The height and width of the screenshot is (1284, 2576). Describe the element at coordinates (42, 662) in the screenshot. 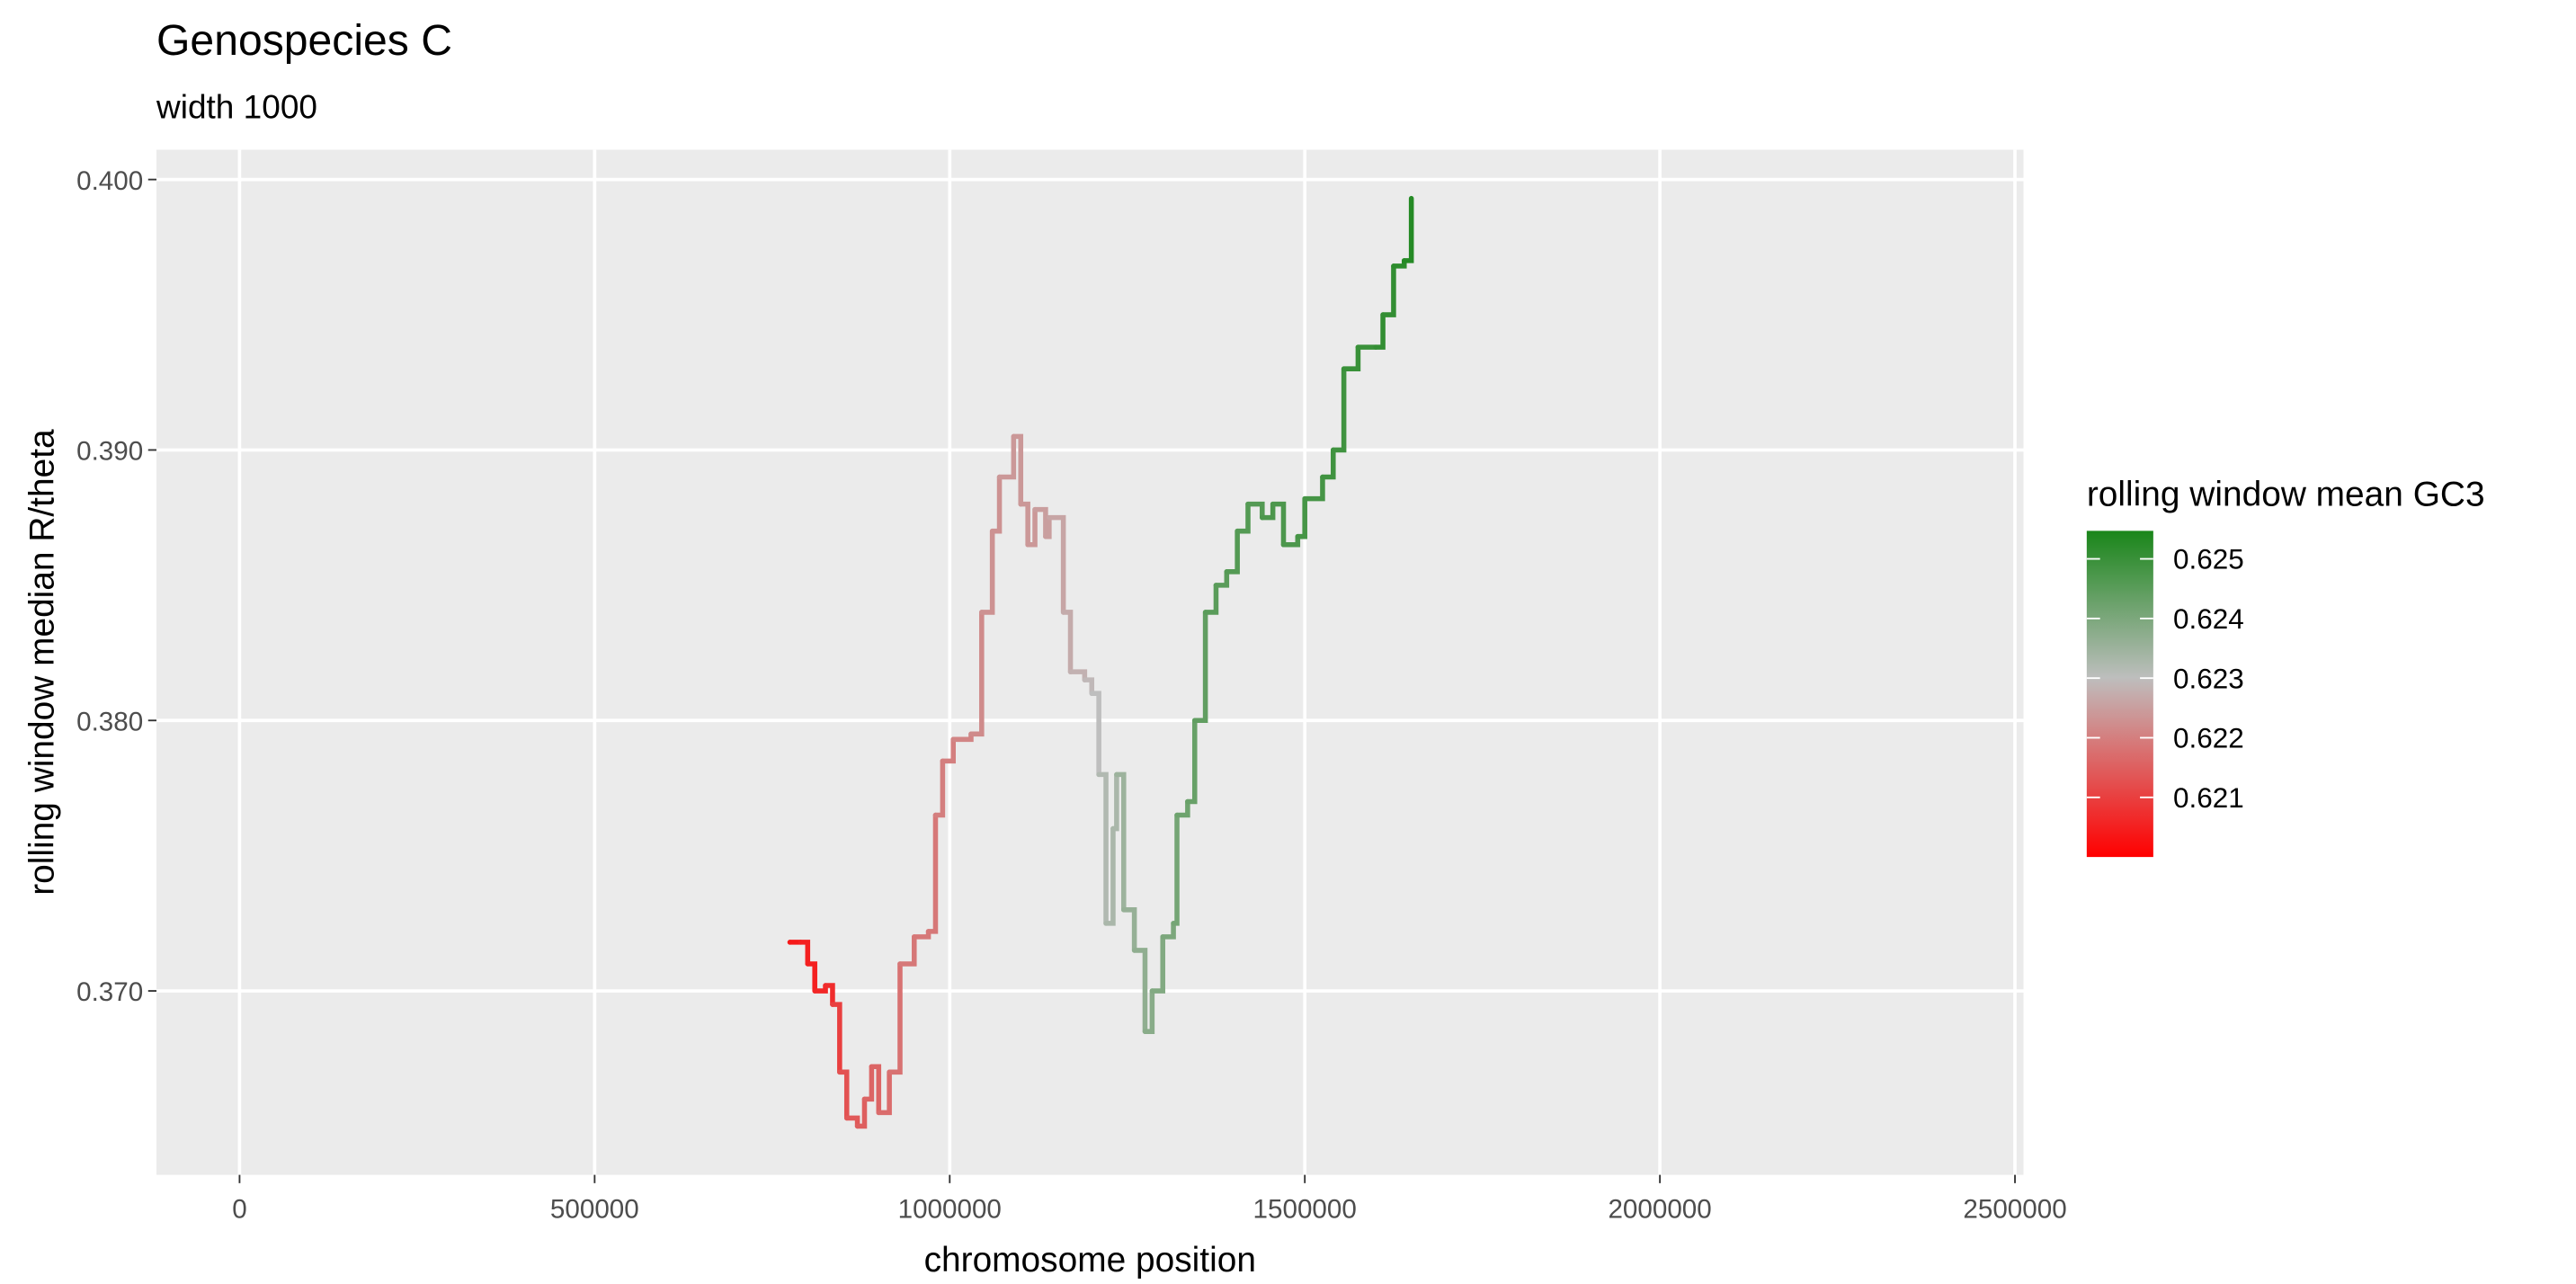

I see `y-axis-title: rolling window median R/theta` at that location.